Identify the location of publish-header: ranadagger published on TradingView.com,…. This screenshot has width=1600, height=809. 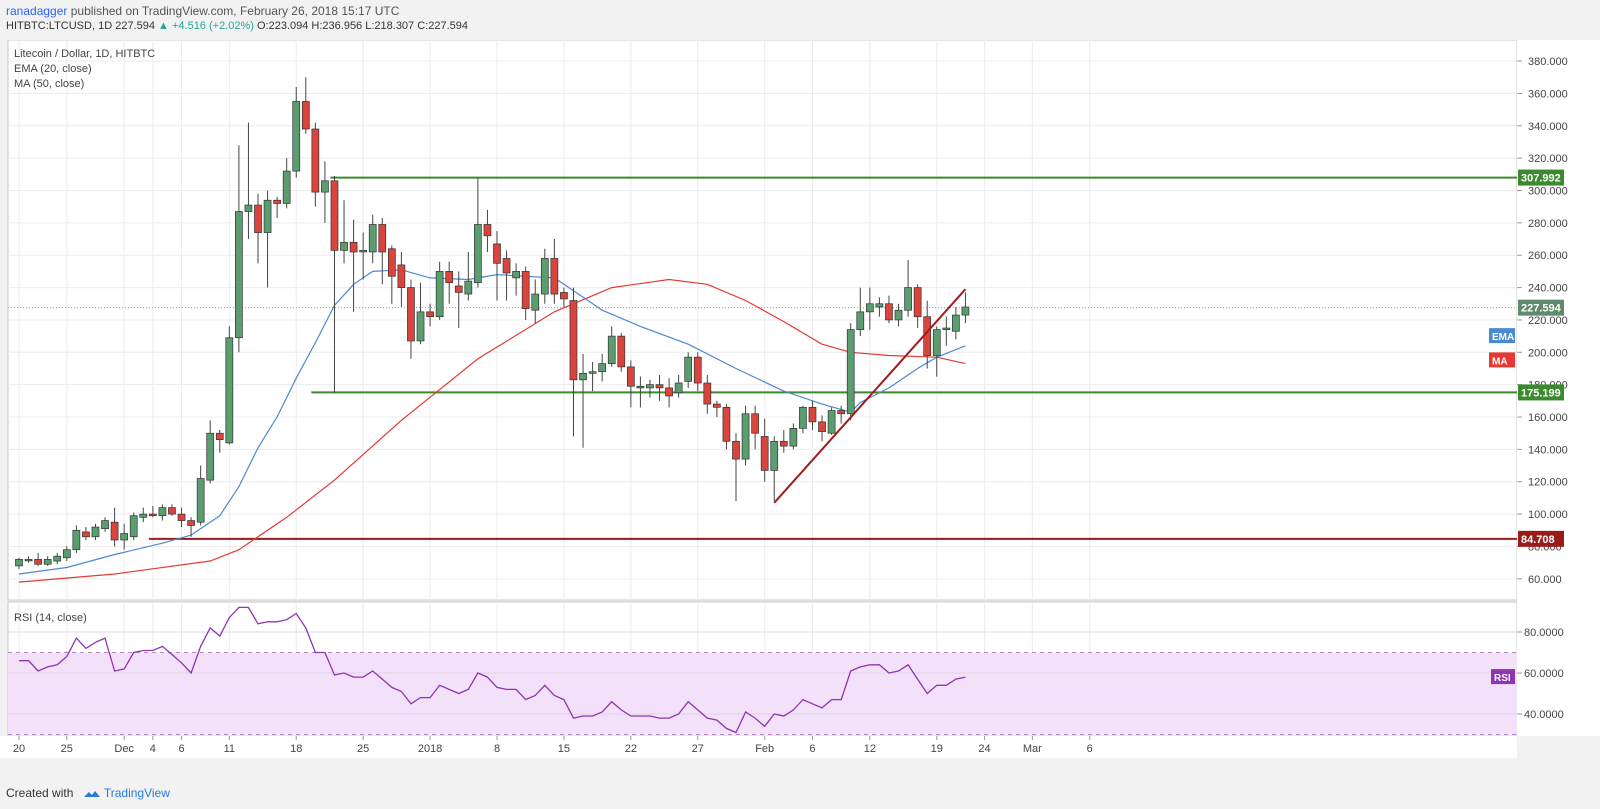
(800, 20).